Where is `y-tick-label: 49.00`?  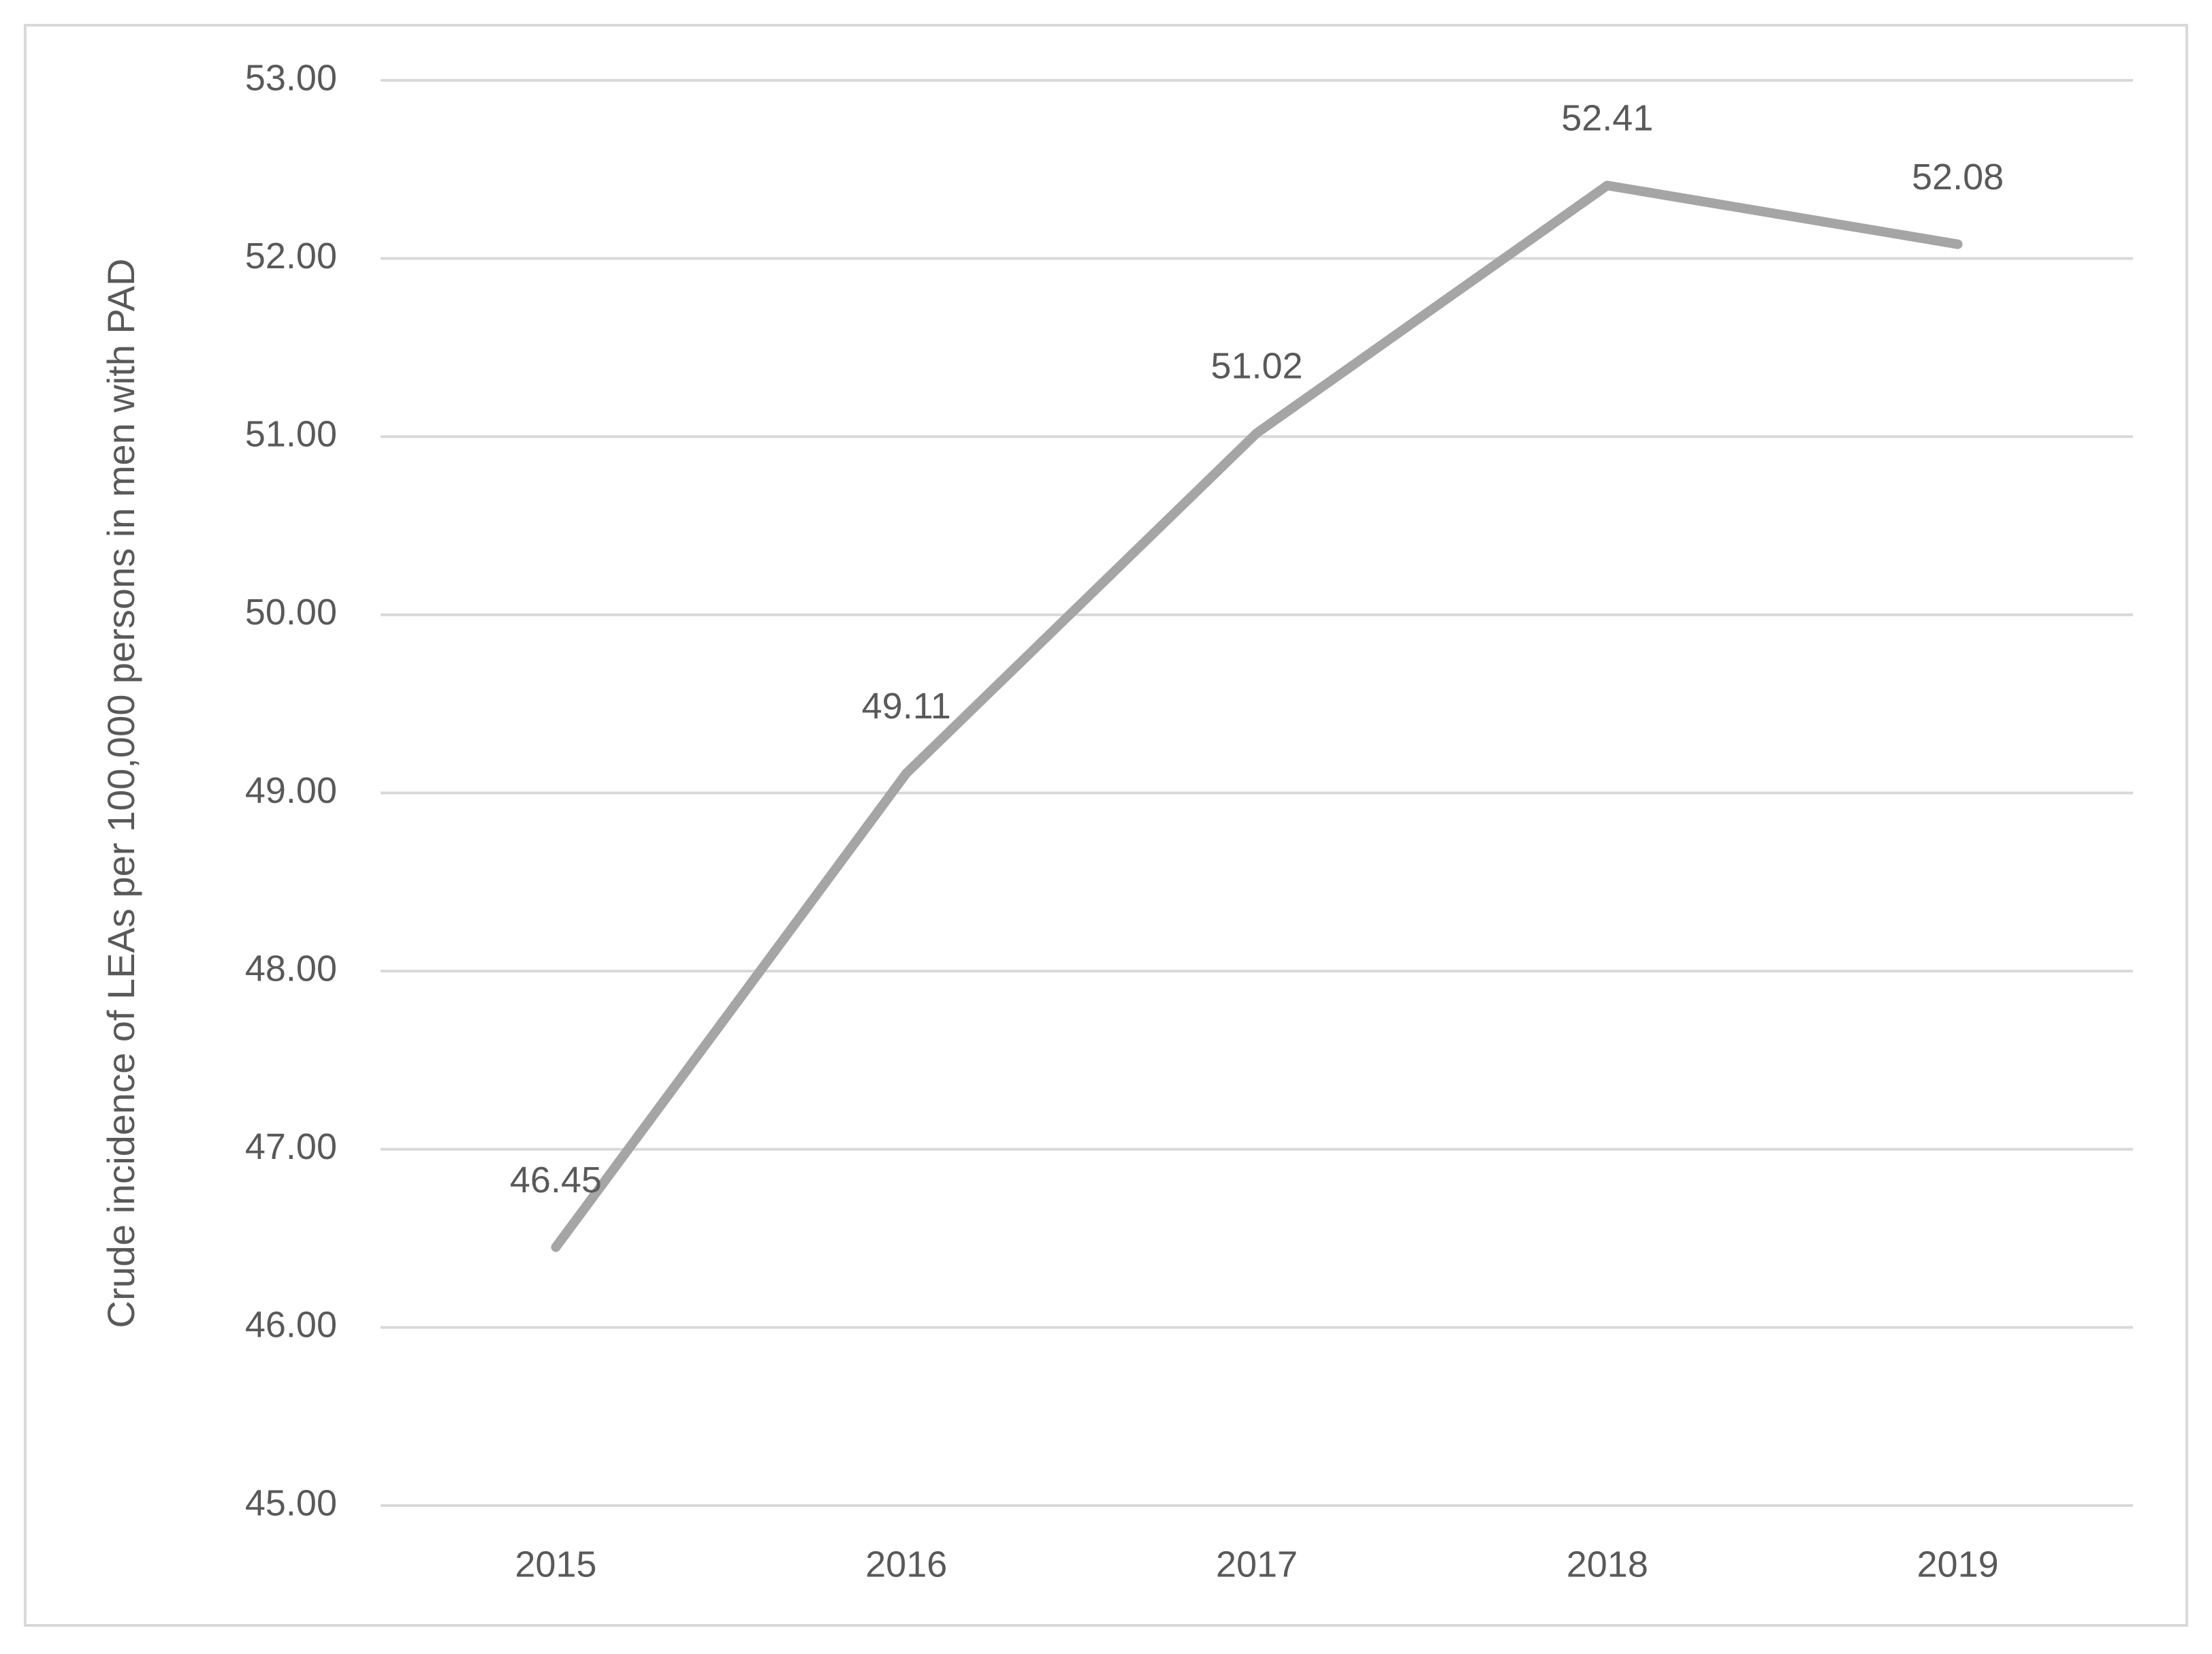 y-tick-label: 49.00 is located at coordinates (291, 790).